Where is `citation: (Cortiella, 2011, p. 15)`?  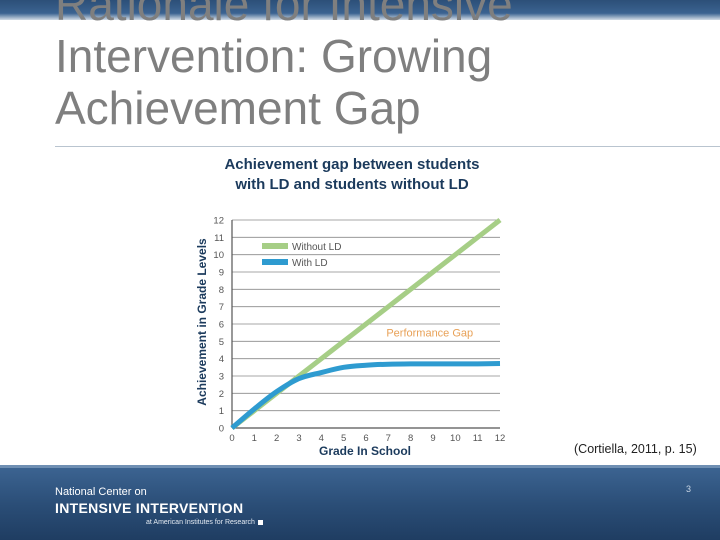 citation: (Cortiella, 2011, p. 15) is located at coordinates (635, 449).